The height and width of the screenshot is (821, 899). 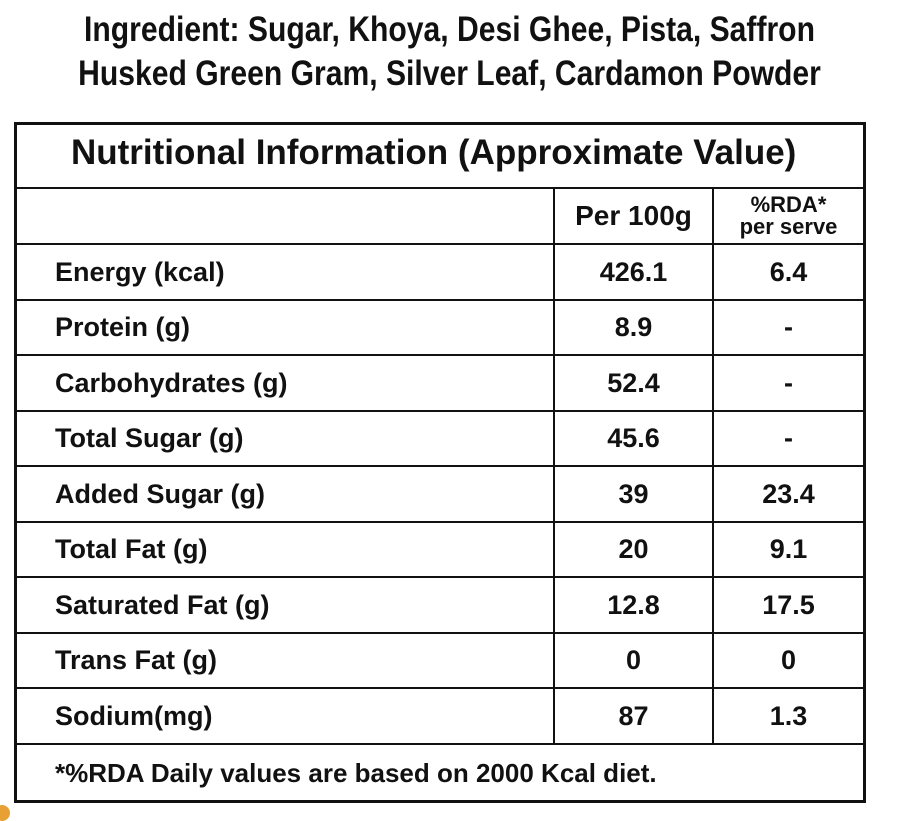 What do you see at coordinates (632, 272) in the screenshot?
I see `value-per-100g: 426.1` at bounding box center [632, 272].